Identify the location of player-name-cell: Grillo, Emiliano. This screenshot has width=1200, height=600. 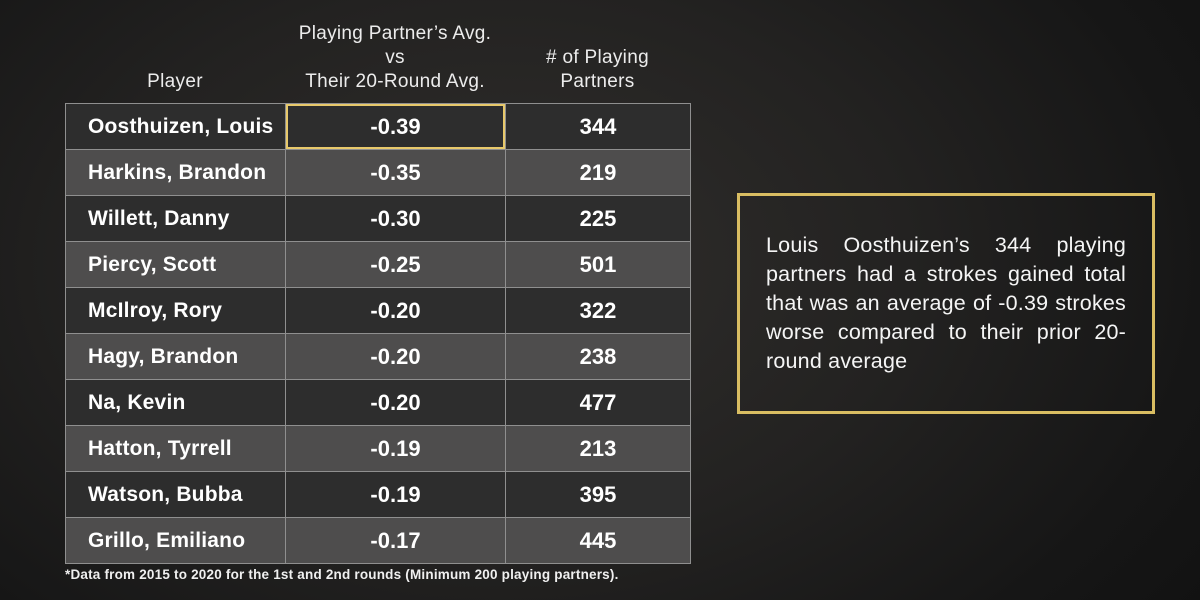
(175, 540).